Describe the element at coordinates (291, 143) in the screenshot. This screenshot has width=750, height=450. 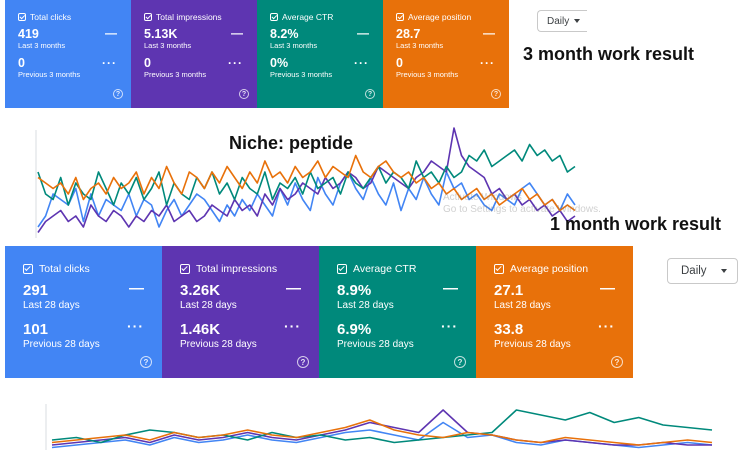
I see `annotation-niche: Niche: peptide` at that location.